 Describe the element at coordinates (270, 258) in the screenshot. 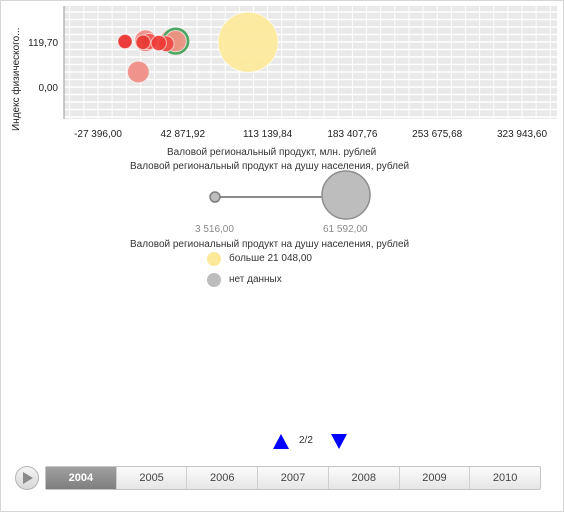

I see `color-legend-label: больше 21 048,00` at that location.